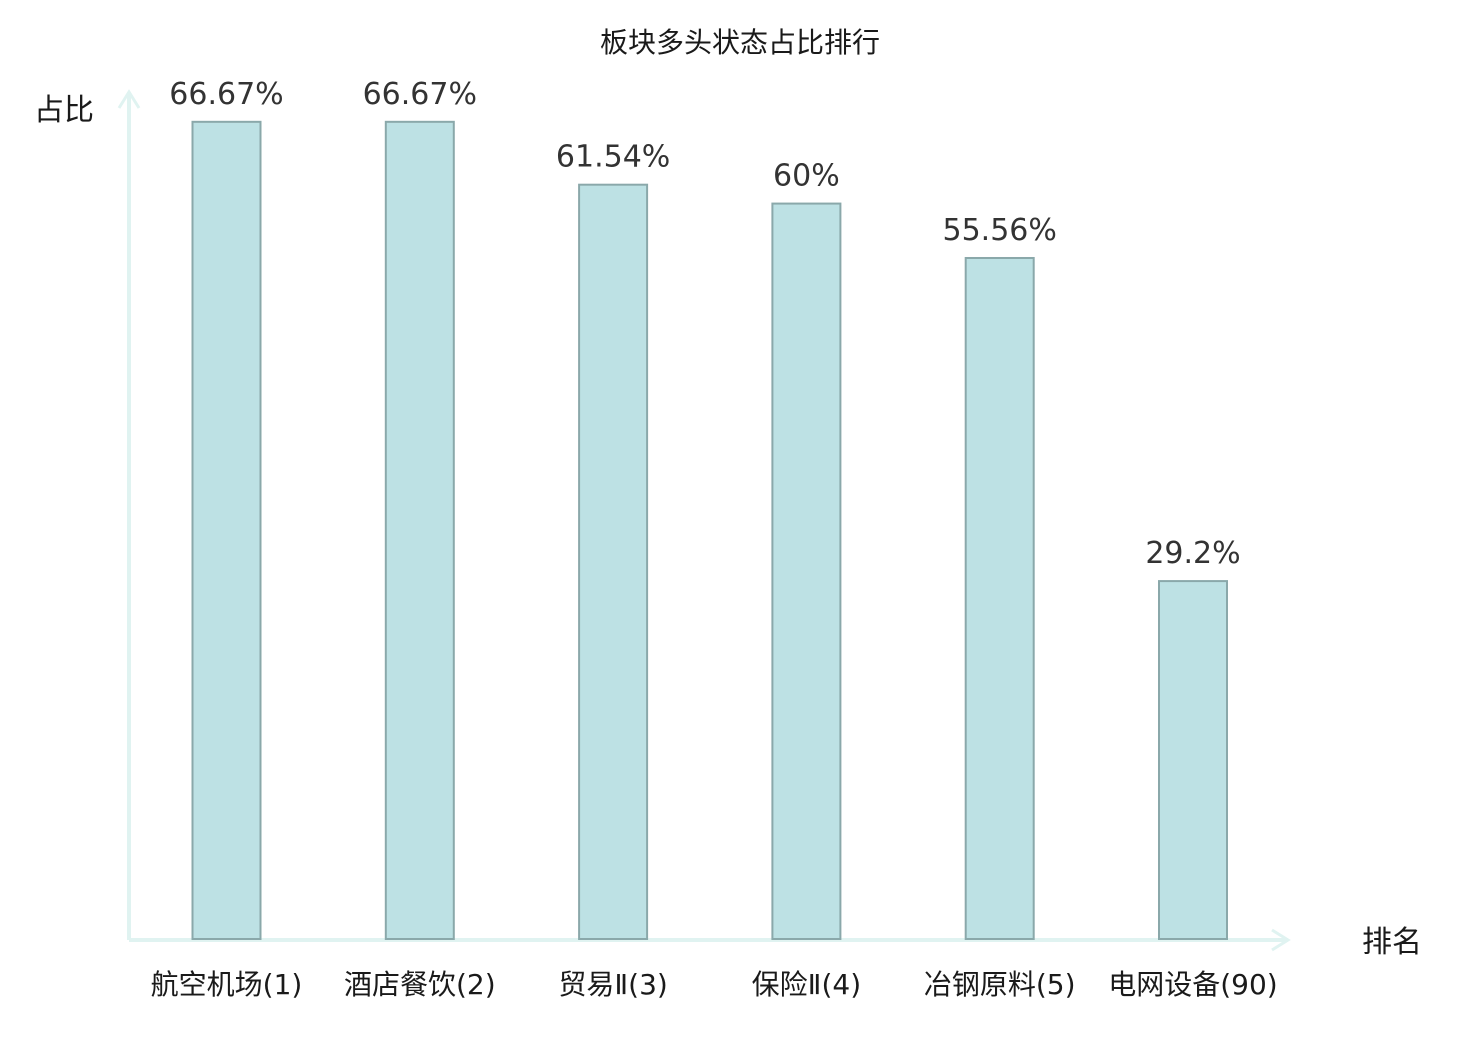 The image size is (1480, 1044). I want to click on category-label-3: 保险Ⅱ(4), so click(806, 984).